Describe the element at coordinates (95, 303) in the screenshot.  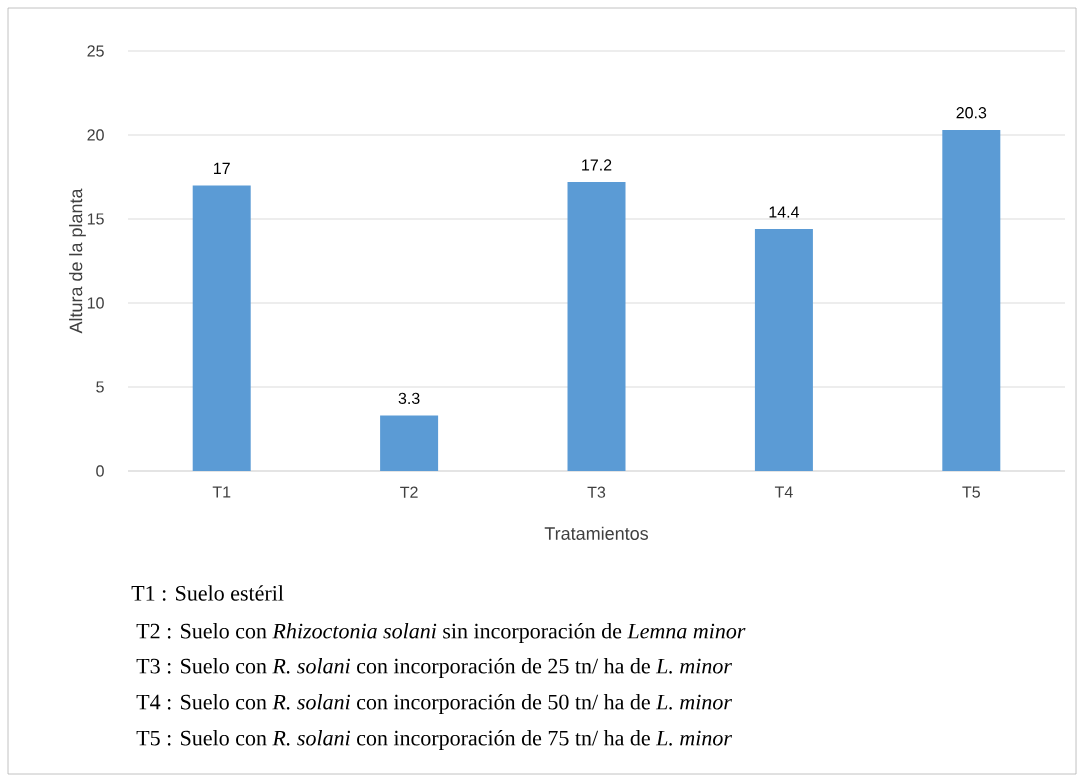
I see `y-tick-label: 10` at that location.